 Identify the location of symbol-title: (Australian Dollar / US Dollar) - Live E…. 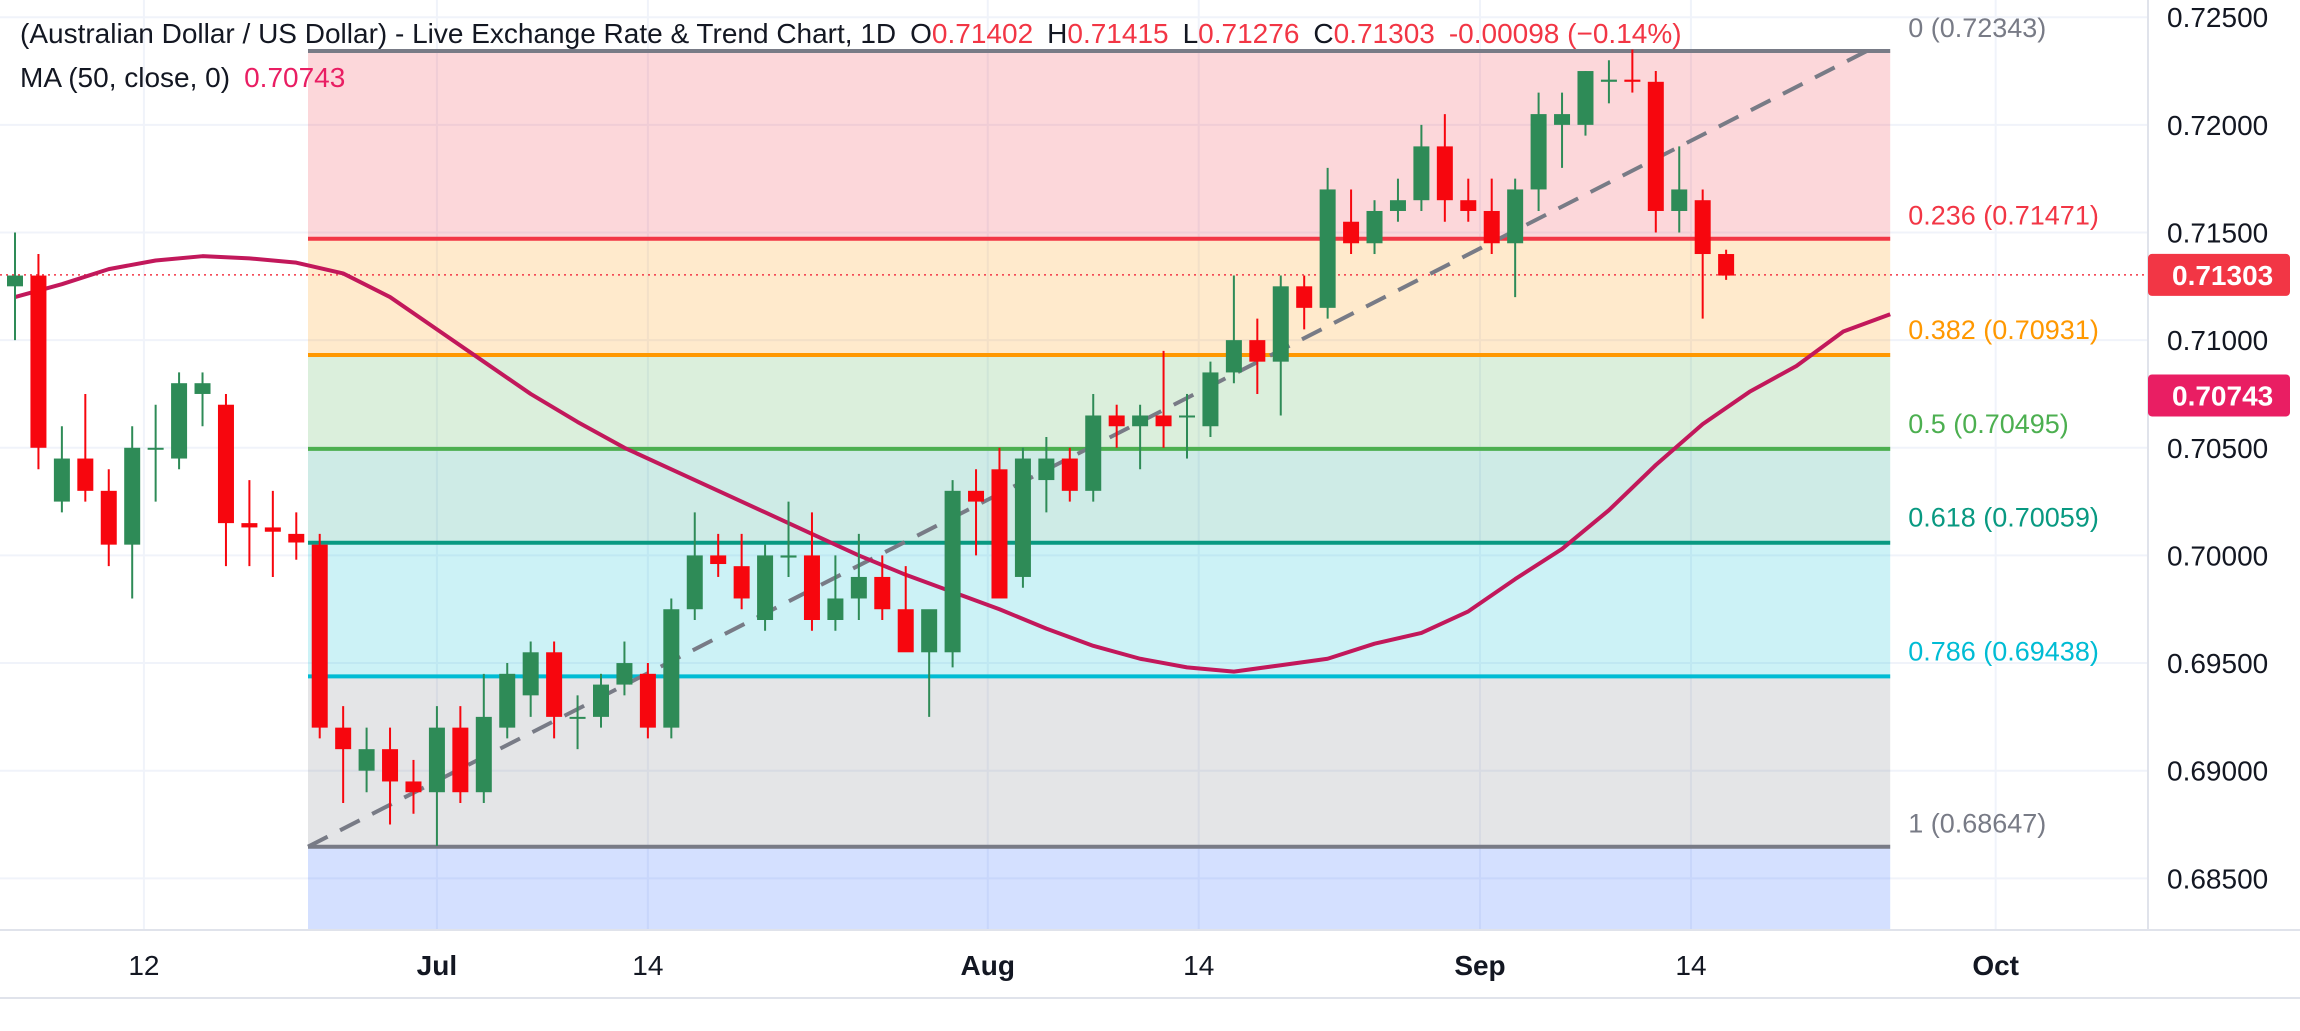
(458, 33).